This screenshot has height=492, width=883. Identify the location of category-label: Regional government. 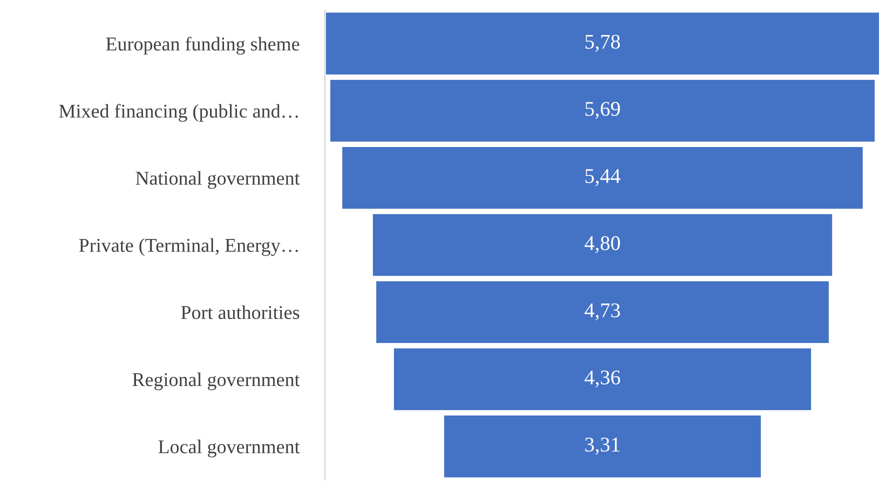
(216, 381).